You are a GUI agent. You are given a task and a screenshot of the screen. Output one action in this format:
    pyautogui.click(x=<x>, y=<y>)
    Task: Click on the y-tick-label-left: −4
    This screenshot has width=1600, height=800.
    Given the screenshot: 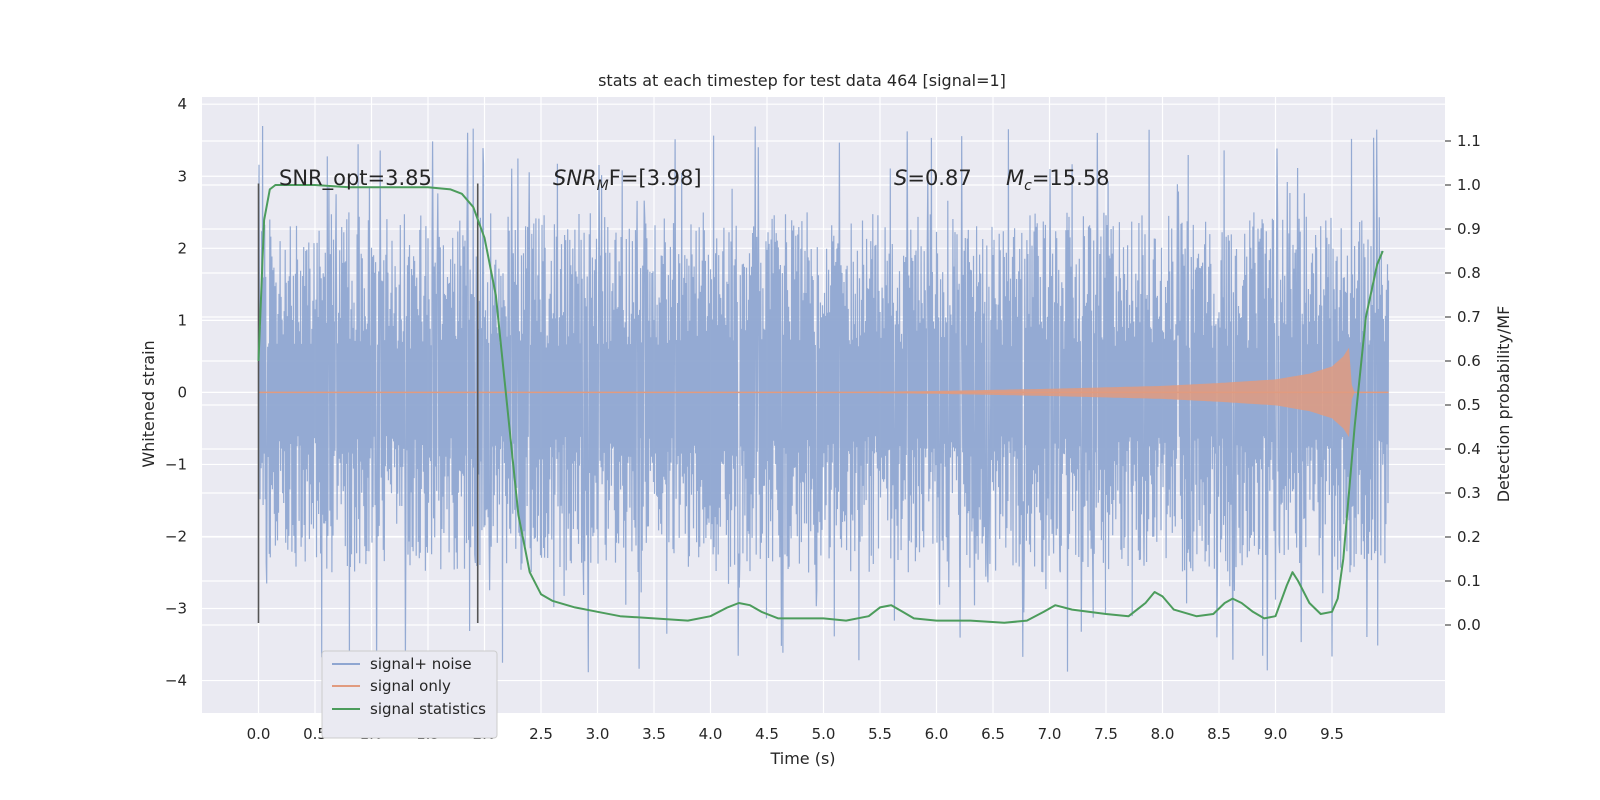 What is the action you would take?
    pyautogui.click(x=176, y=681)
    